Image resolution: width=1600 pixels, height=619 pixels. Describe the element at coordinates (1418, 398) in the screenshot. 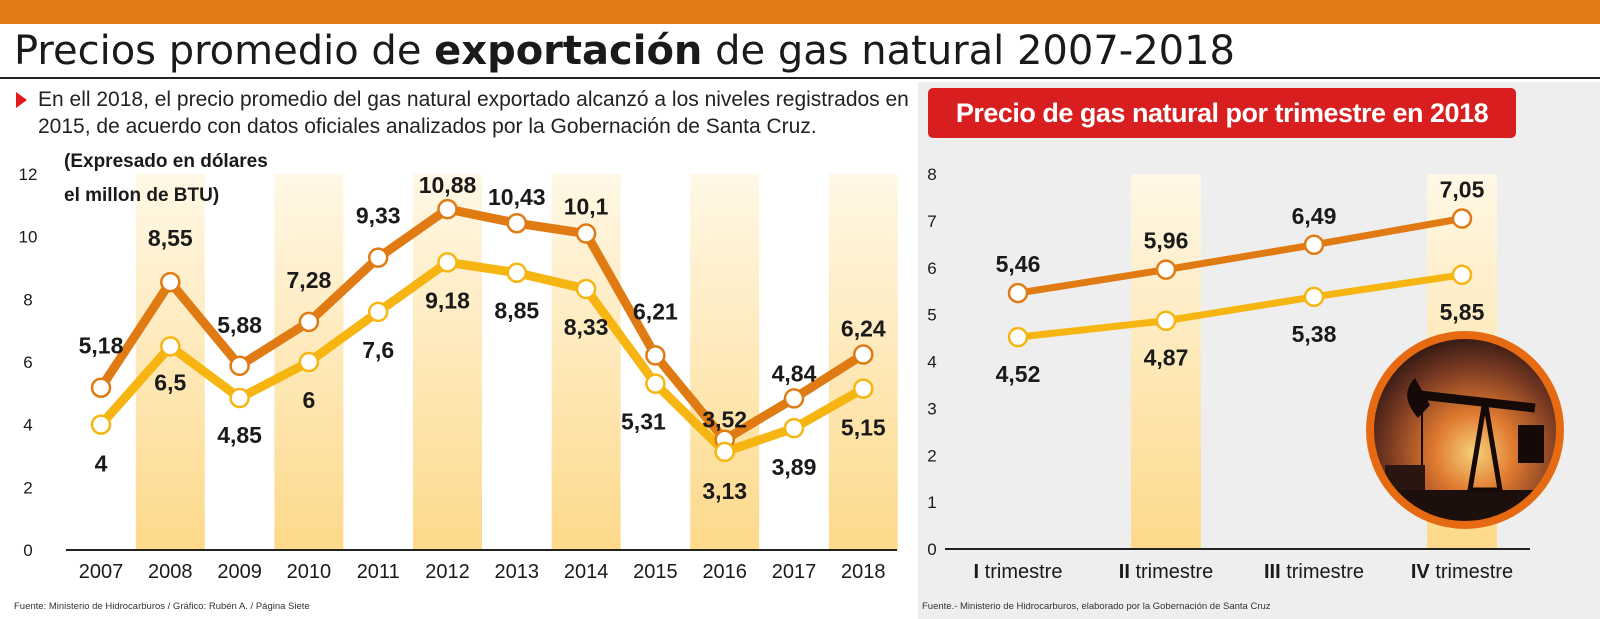

I see `pumpjack-head` at that location.